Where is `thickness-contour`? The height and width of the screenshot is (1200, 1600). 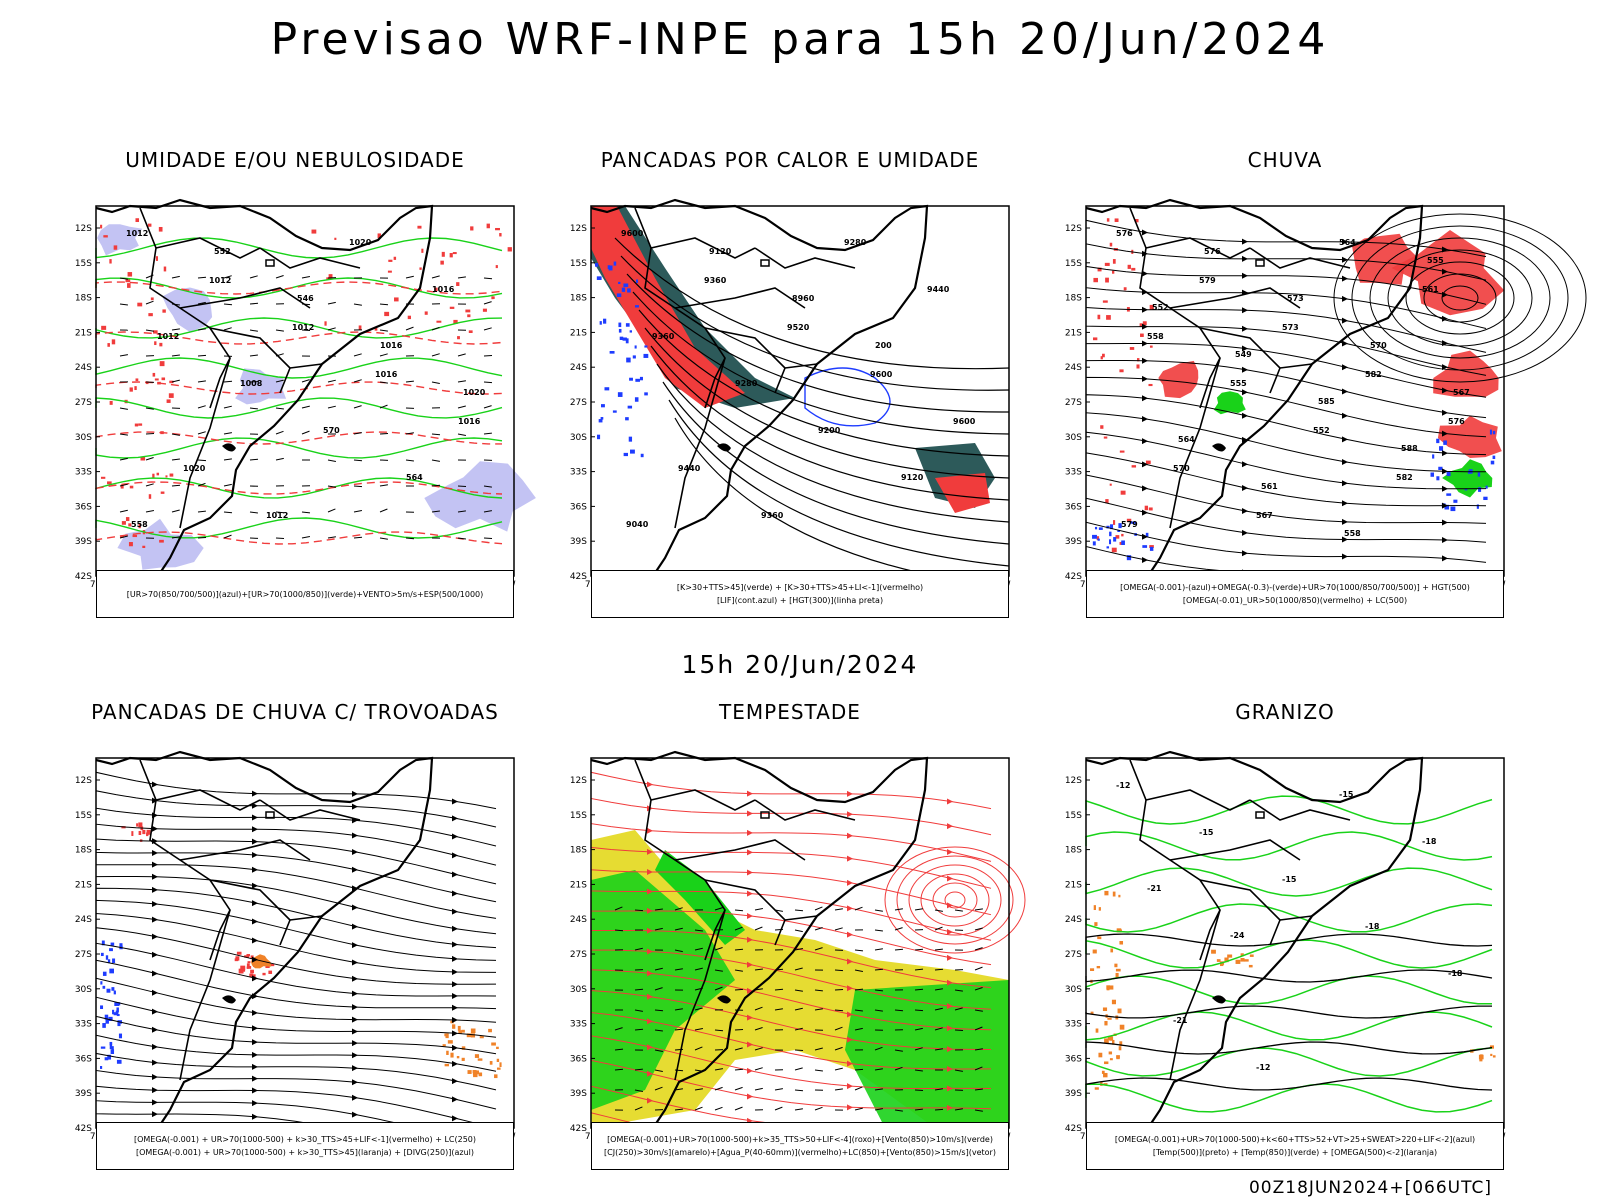
thickness-contour is located at coordinates (299, 288).